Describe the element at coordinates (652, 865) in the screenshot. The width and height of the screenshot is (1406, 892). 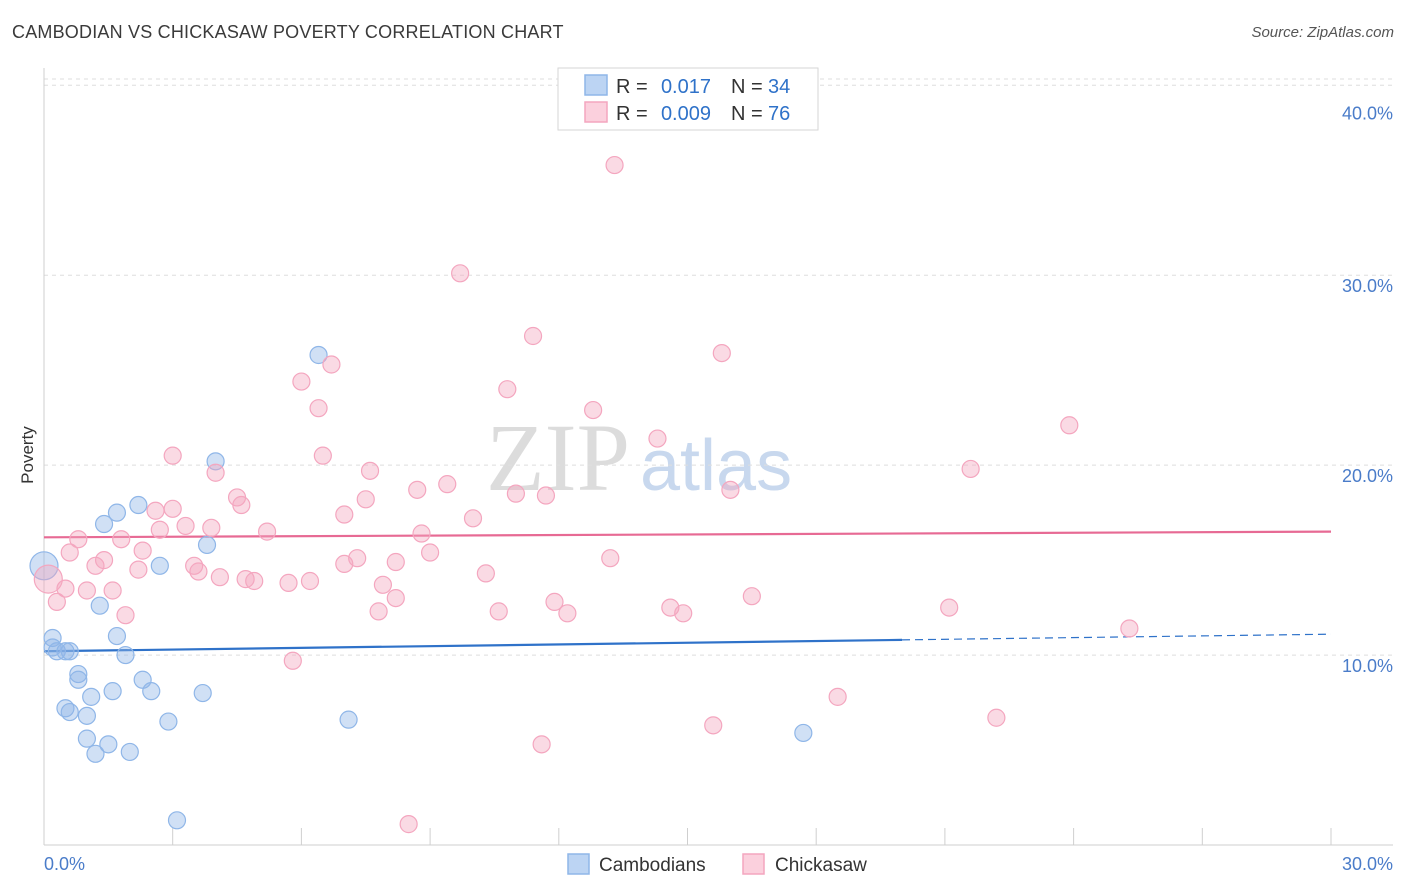
I see `legend-label-cambodians: Cambodians` at that location.